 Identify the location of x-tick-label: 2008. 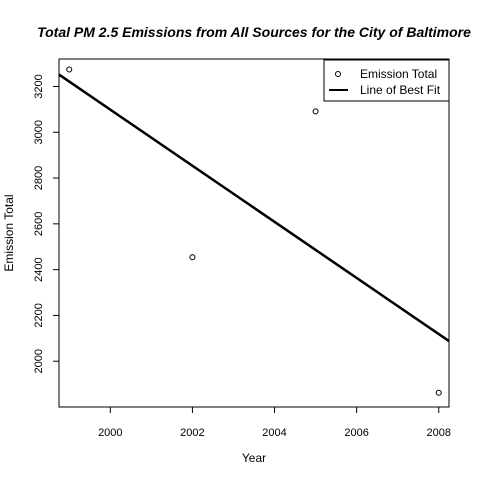
(438, 433).